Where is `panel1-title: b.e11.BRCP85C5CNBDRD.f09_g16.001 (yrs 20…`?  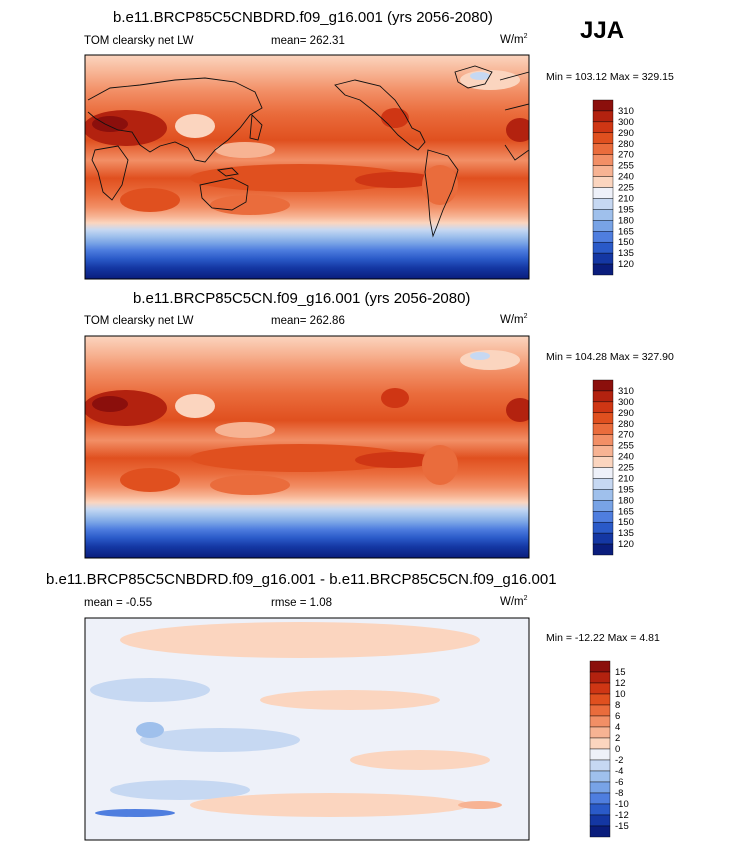 panel1-title: b.e11.BRCP85C5CNBDRD.f09_g16.001 (yrs 20… is located at coordinates (303, 17).